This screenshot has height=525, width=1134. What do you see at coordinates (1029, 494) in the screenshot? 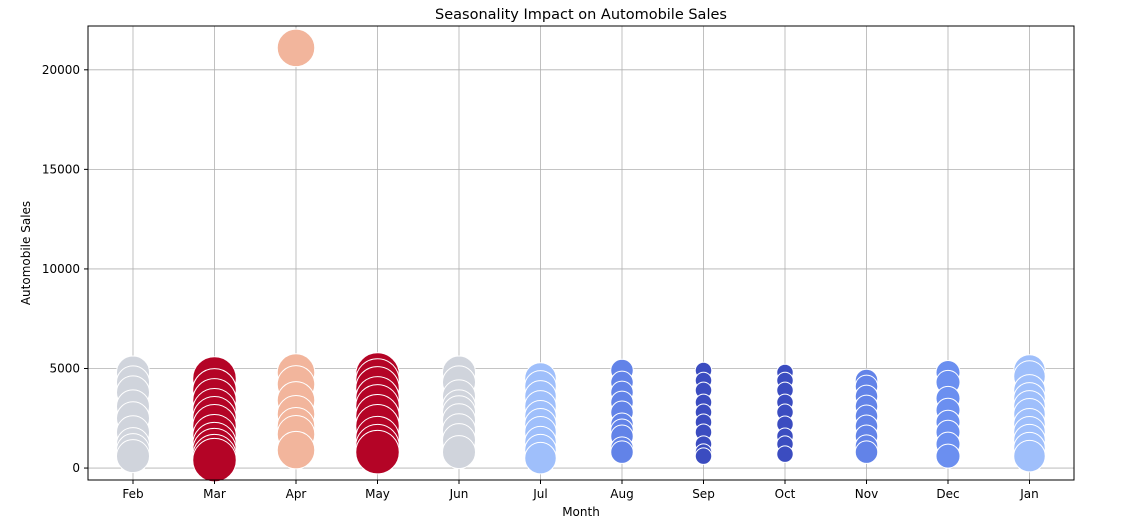
I see `x-tick-label: Jan` at bounding box center [1029, 494].